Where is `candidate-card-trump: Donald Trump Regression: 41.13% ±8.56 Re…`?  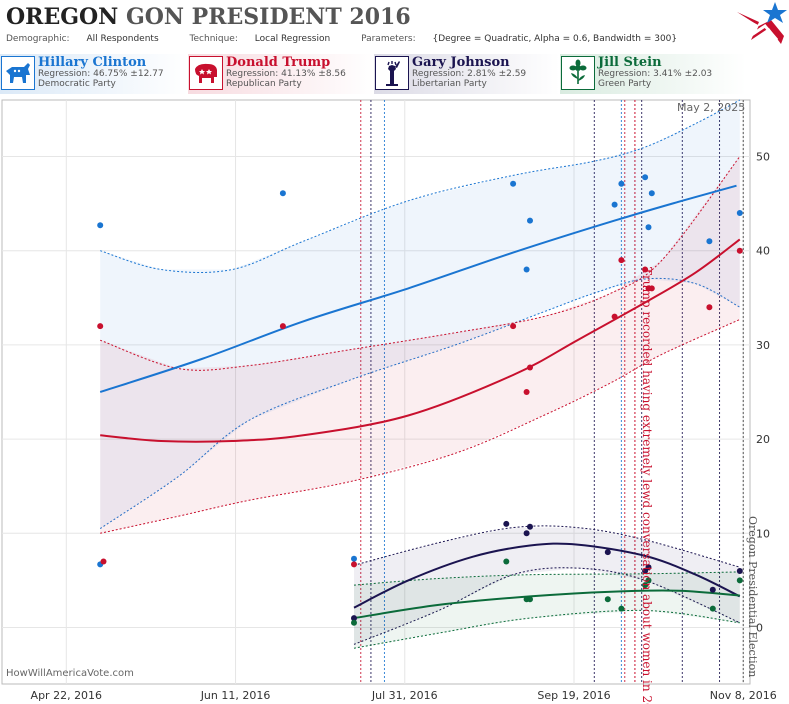 candidate-card-trump: Donald Trump Regression: 41.13% ±8.56 Re… is located at coordinates (281, 74).